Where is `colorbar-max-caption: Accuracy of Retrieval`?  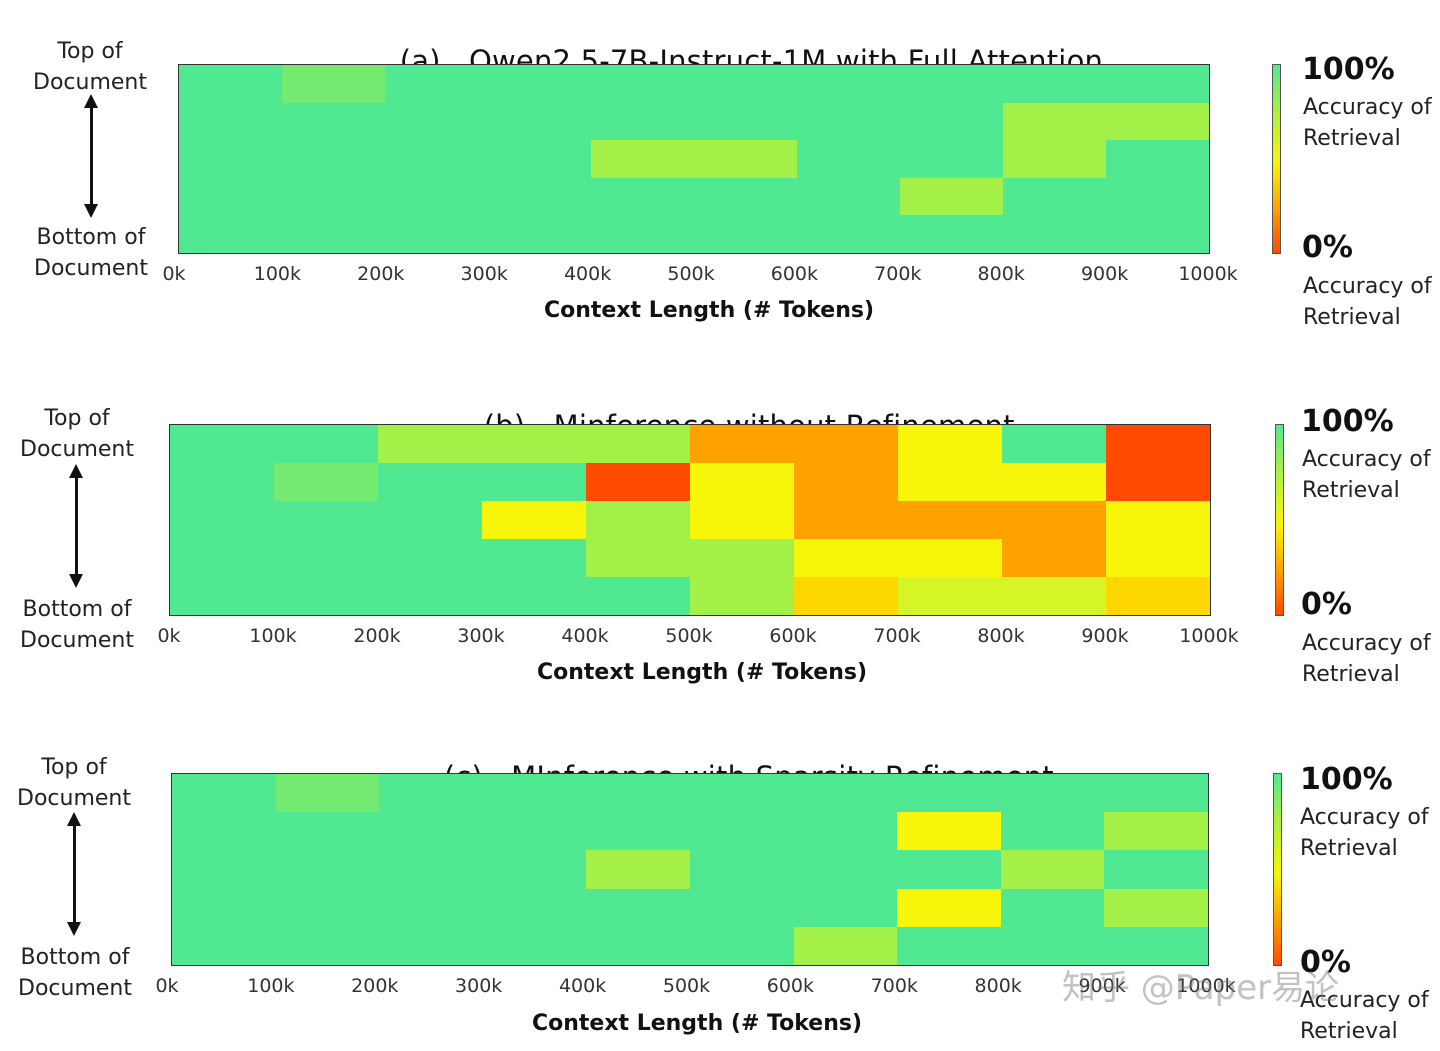 colorbar-max-caption: Accuracy of Retrieval is located at coordinates (1367, 123).